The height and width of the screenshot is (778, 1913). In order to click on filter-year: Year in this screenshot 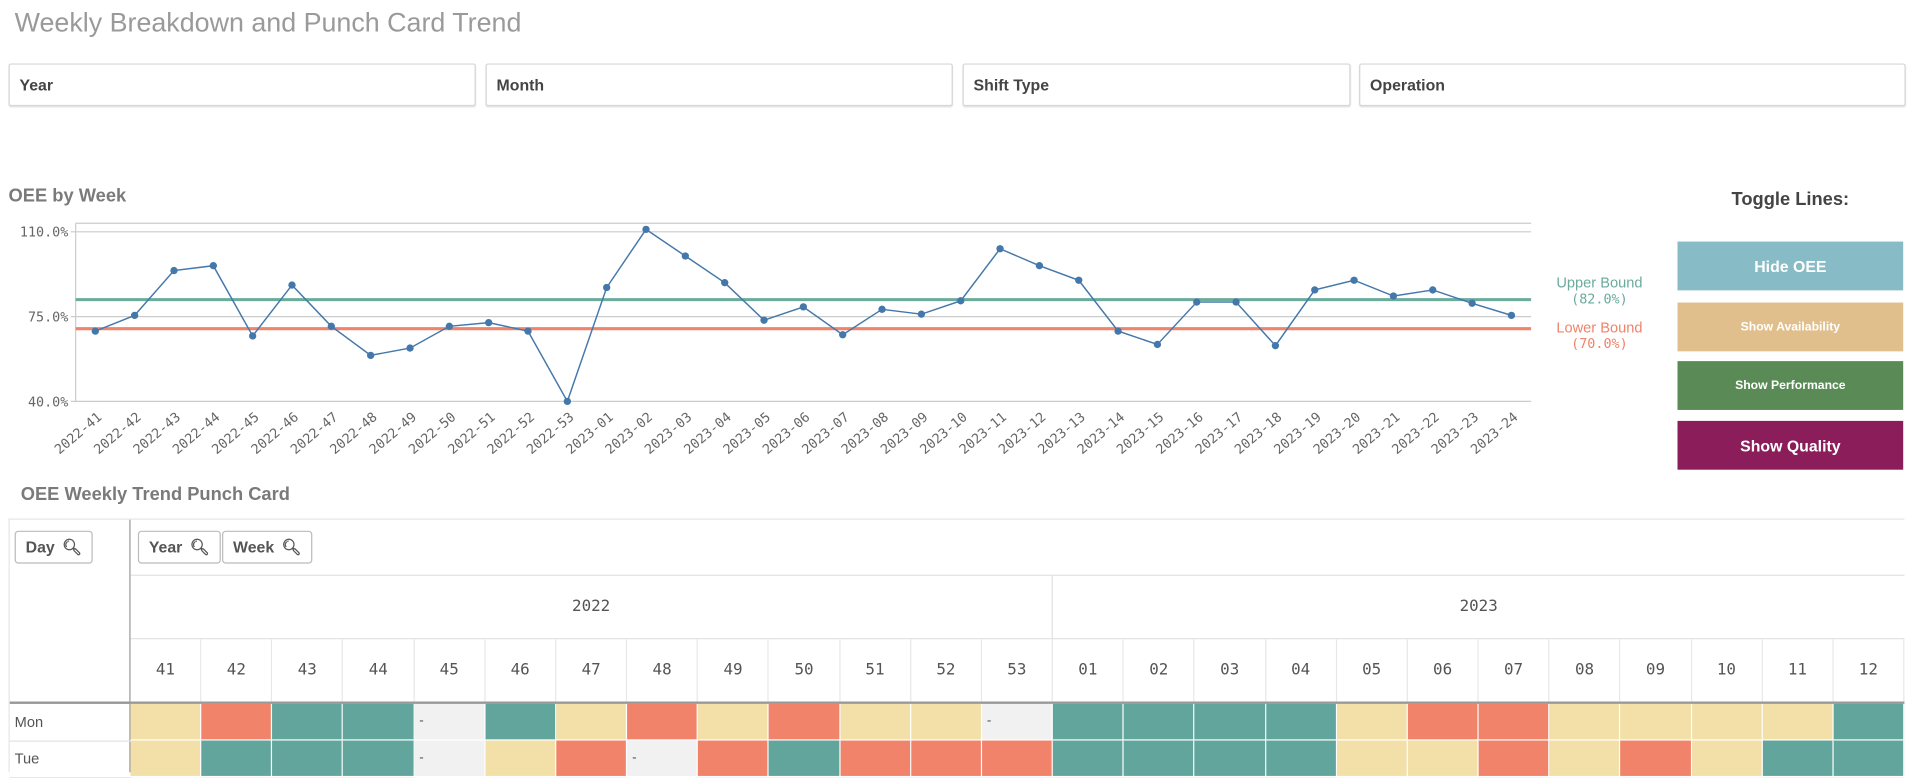, I will do `click(242, 85)`.